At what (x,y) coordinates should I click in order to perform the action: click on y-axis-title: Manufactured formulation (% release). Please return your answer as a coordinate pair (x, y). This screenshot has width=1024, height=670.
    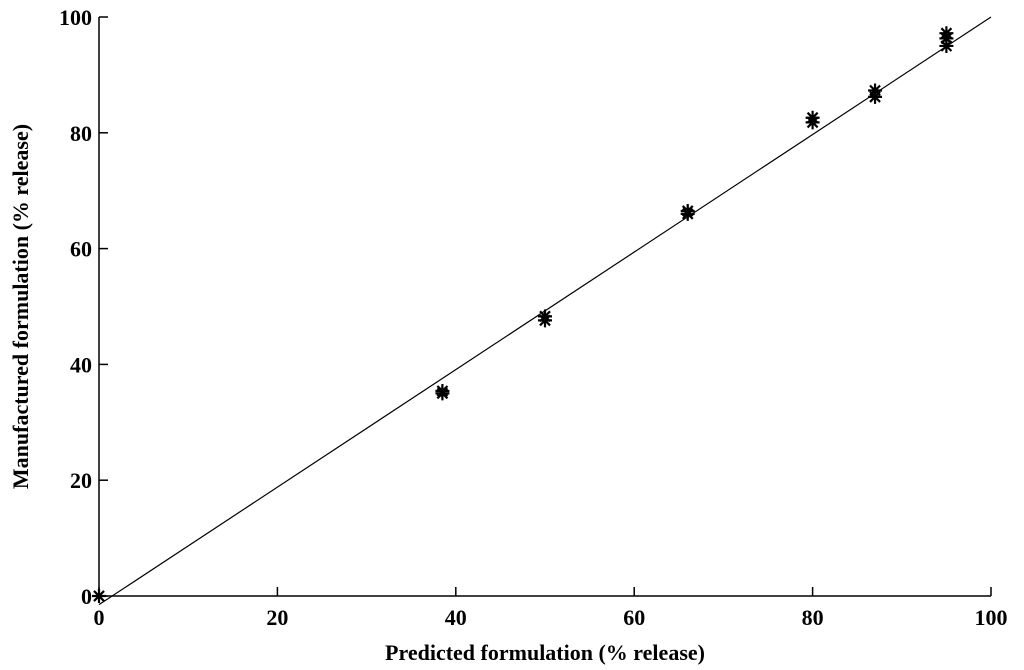
    Looking at the image, I should click on (20, 306).